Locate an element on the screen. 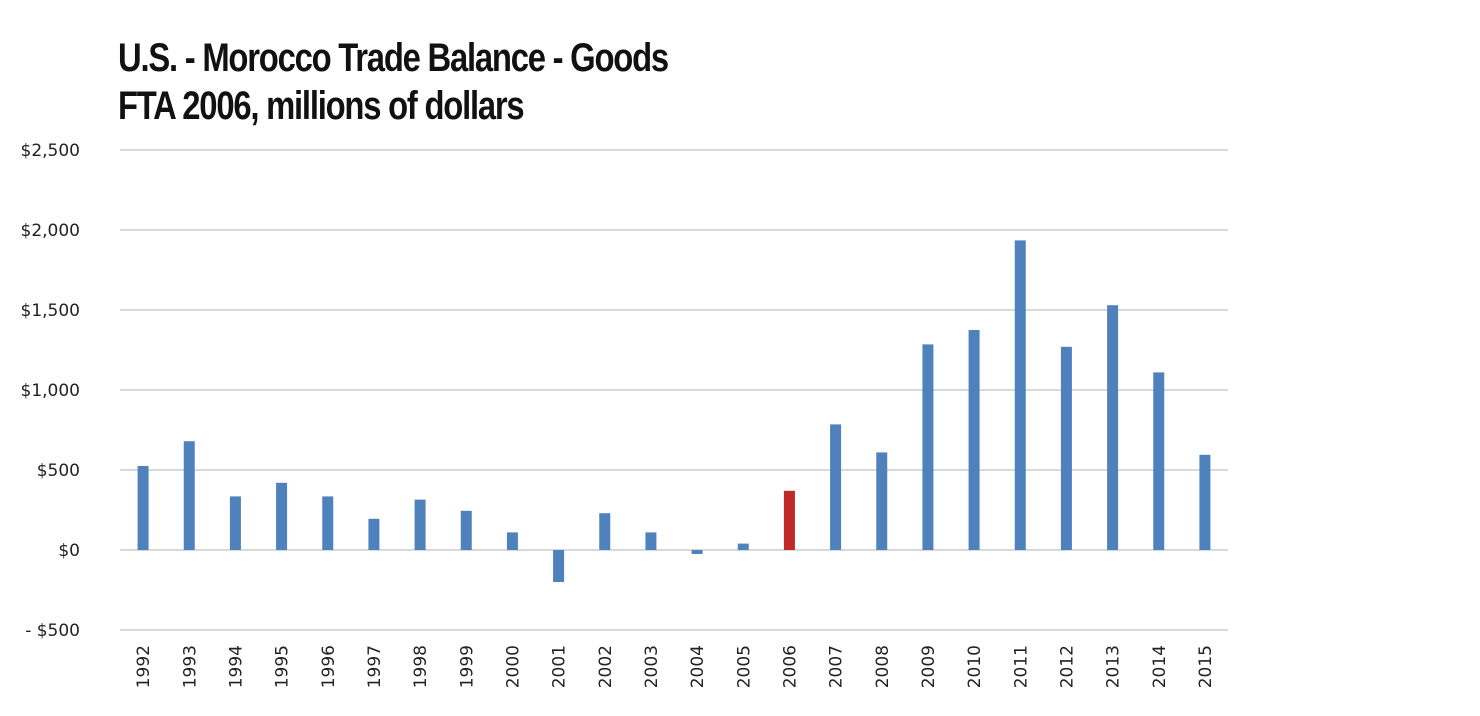 Image resolution: width=1480 pixels, height=716 pixels. chart-title-line-1: U.S. - Morocco Trade Balance - Goods is located at coordinates (393, 58).